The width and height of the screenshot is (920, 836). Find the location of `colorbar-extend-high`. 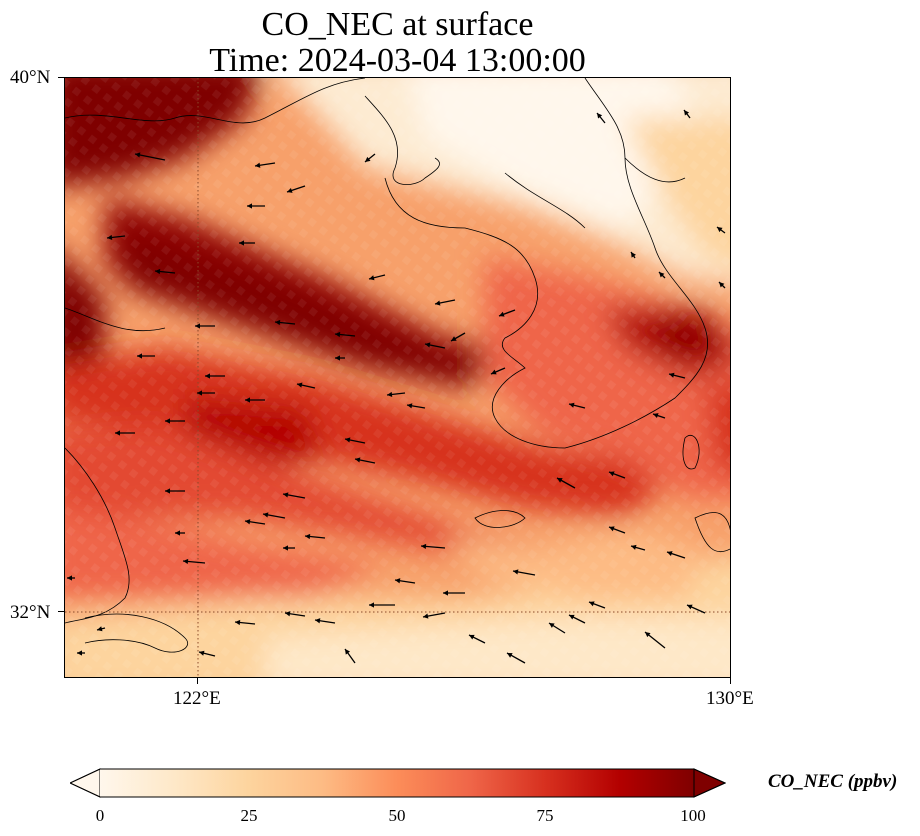

colorbar-extend-high is located at coordinates (709, 783).